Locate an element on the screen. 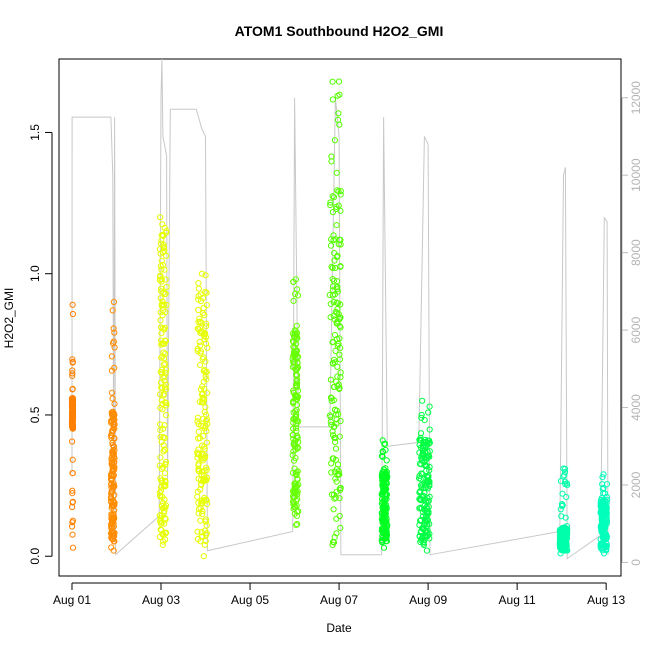 This screenshot has width=650, height=655. y-tick-label: 1.0 is located at coordinates (35, 273).